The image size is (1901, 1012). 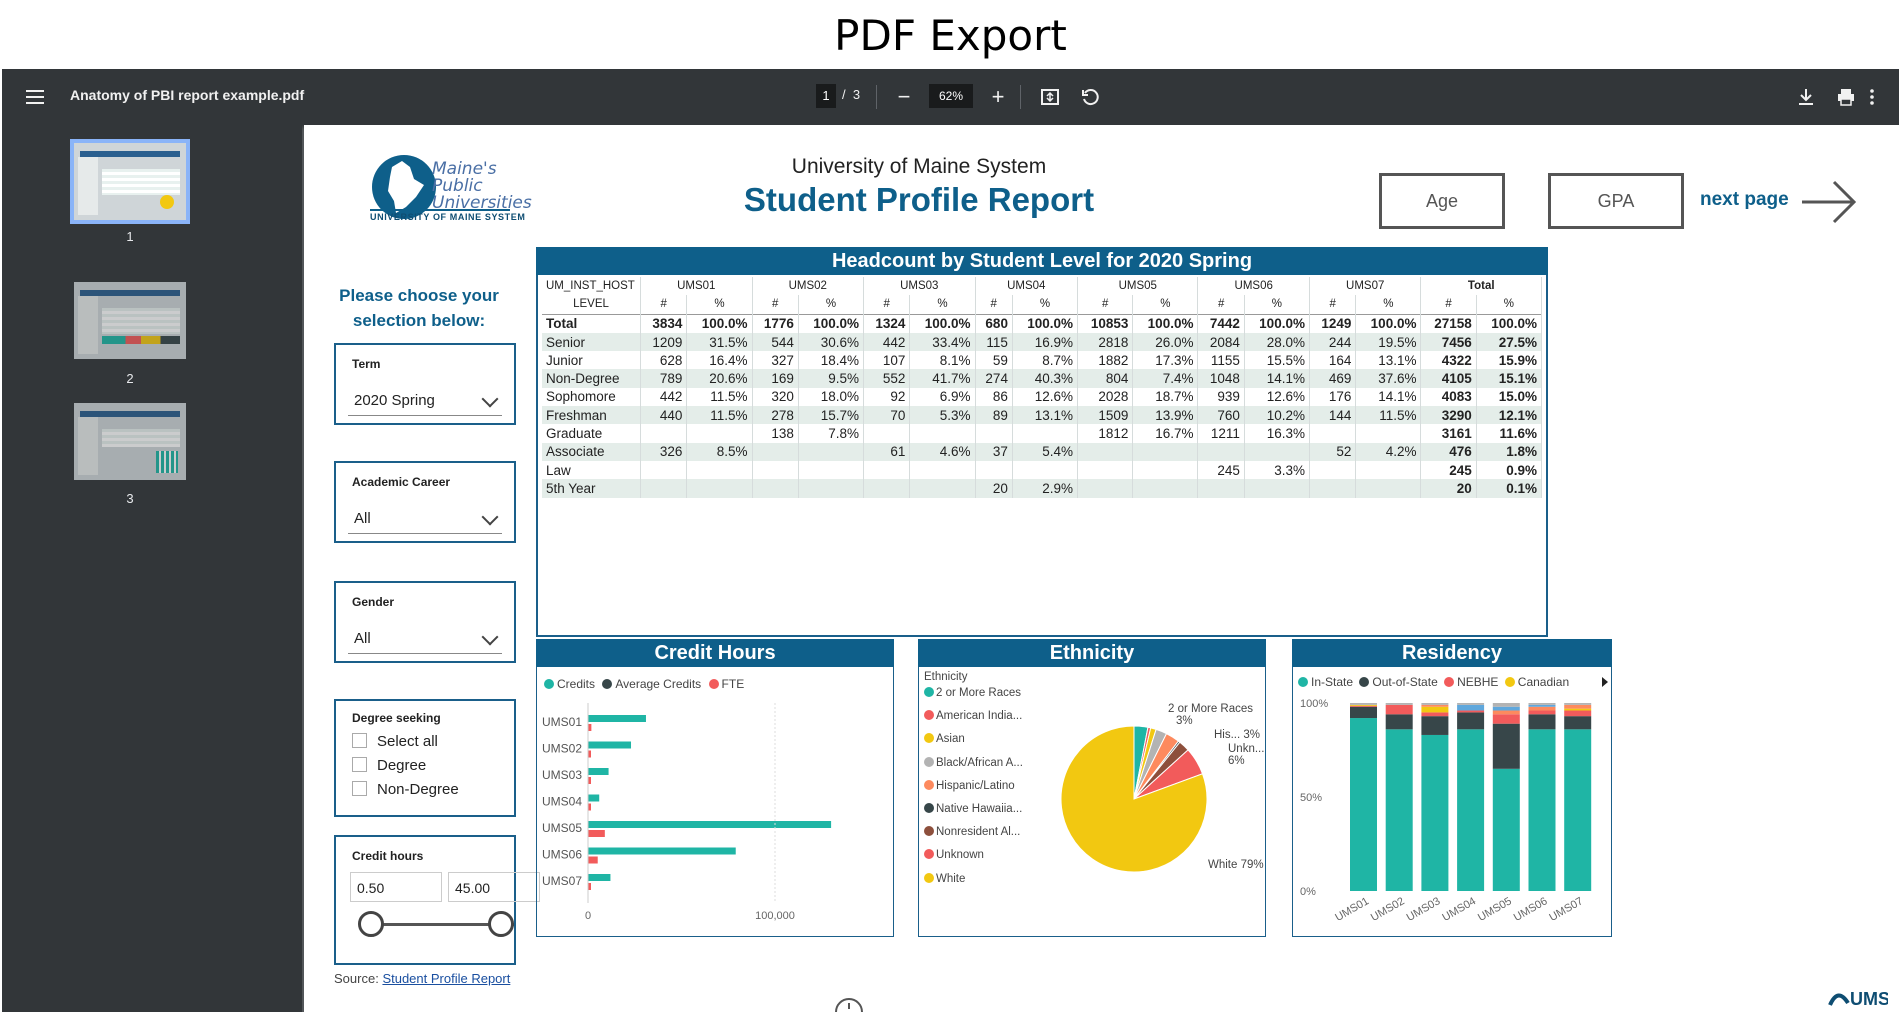 What do you see at coordinates (35, 97) in the screenshot?
I see `menu-icon` at bounding box center [35, 97].